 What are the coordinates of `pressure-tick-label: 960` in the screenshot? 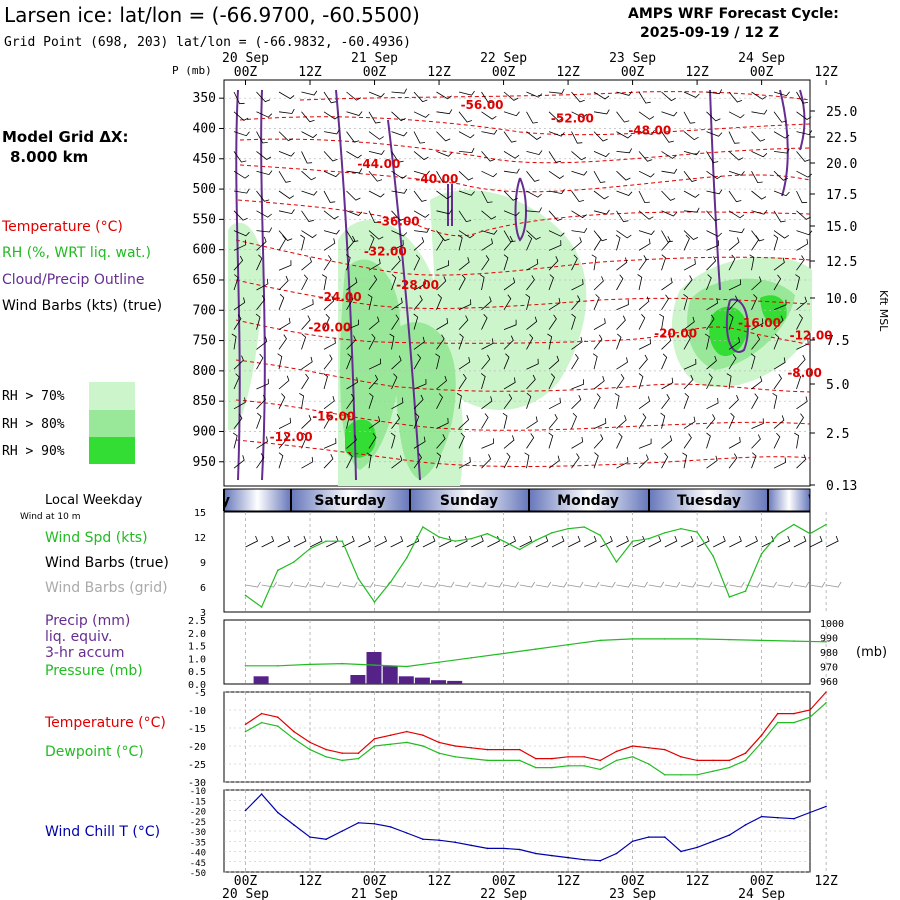 It's located at (829, 682).